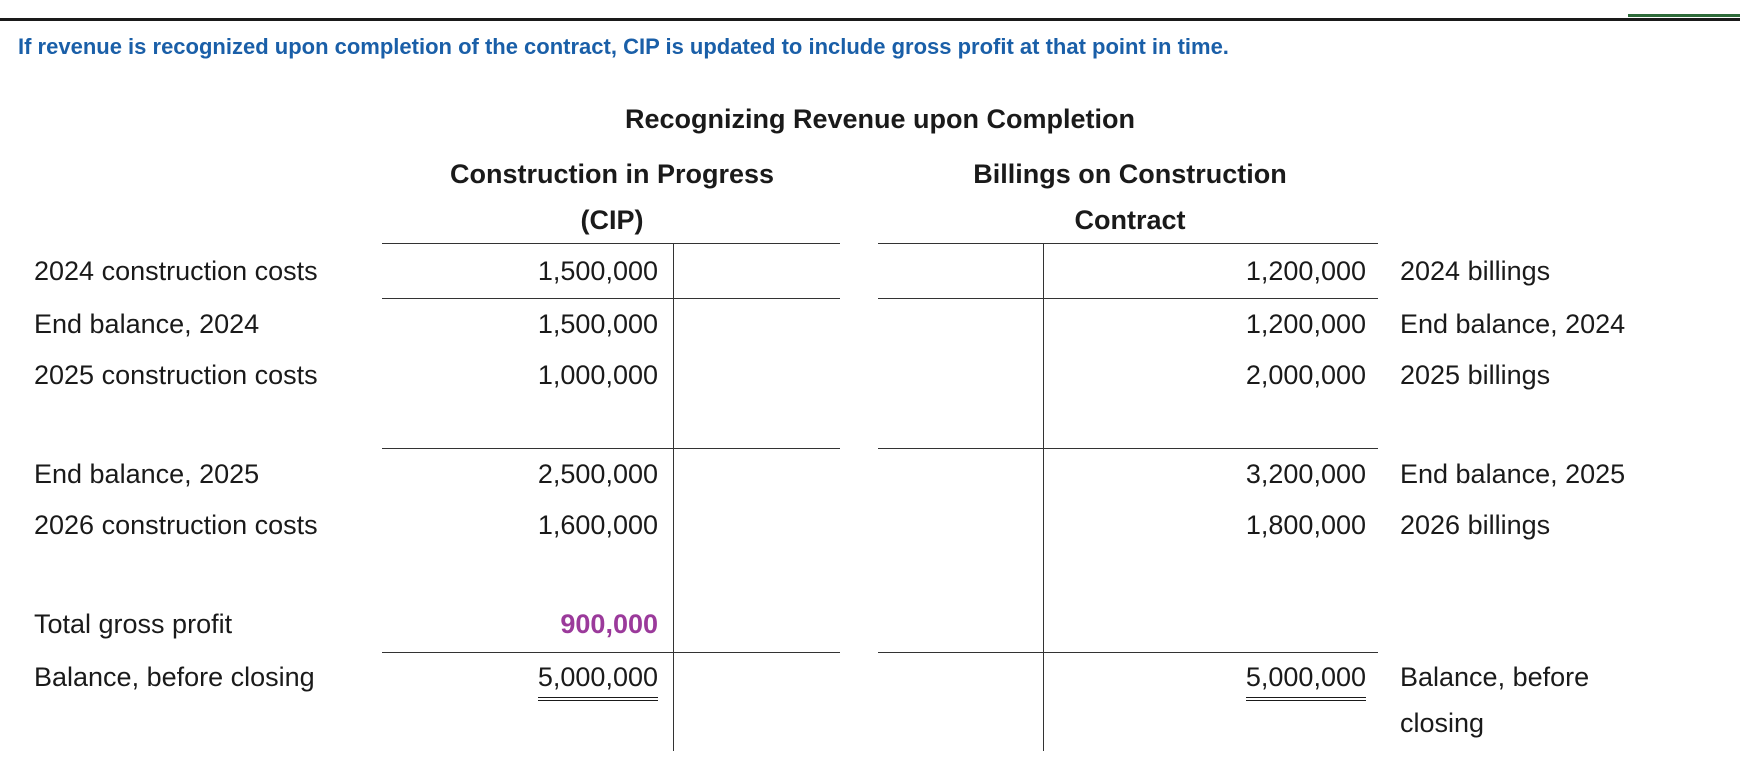 The image size is (1740, 778). Describe the element at coordinates (176, 525) in the screenshot. I see `cip-label-2026-costs: 2026 construction costs` at that location.